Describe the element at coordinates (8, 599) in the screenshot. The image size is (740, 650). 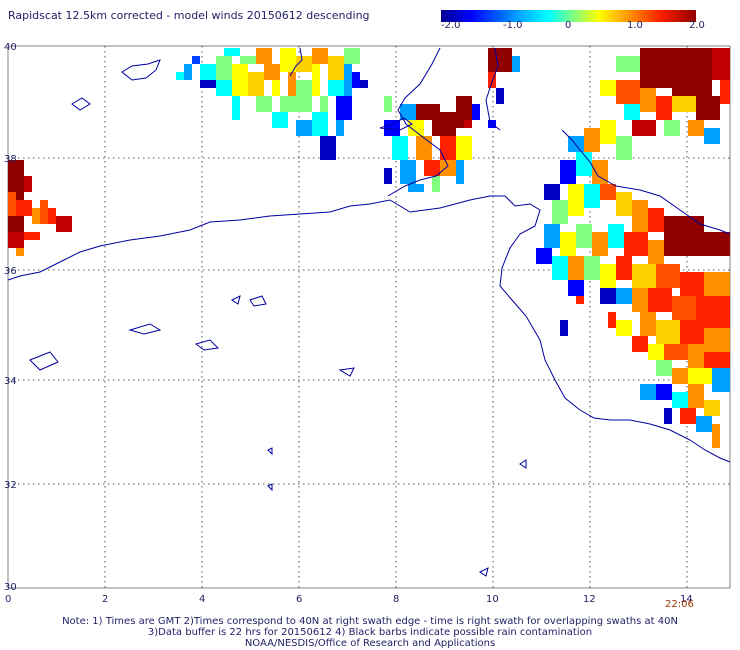
I see `x-tick-0: 0` at that location.